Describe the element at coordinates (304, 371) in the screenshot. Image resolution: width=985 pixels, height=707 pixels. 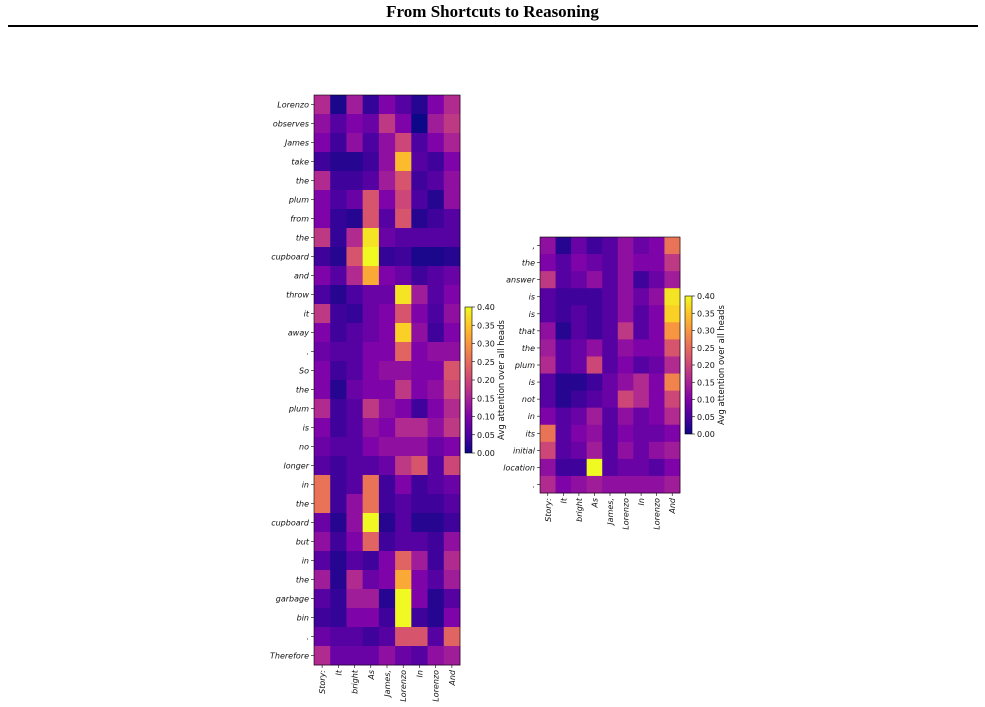
I see `row-label: So` at that location.